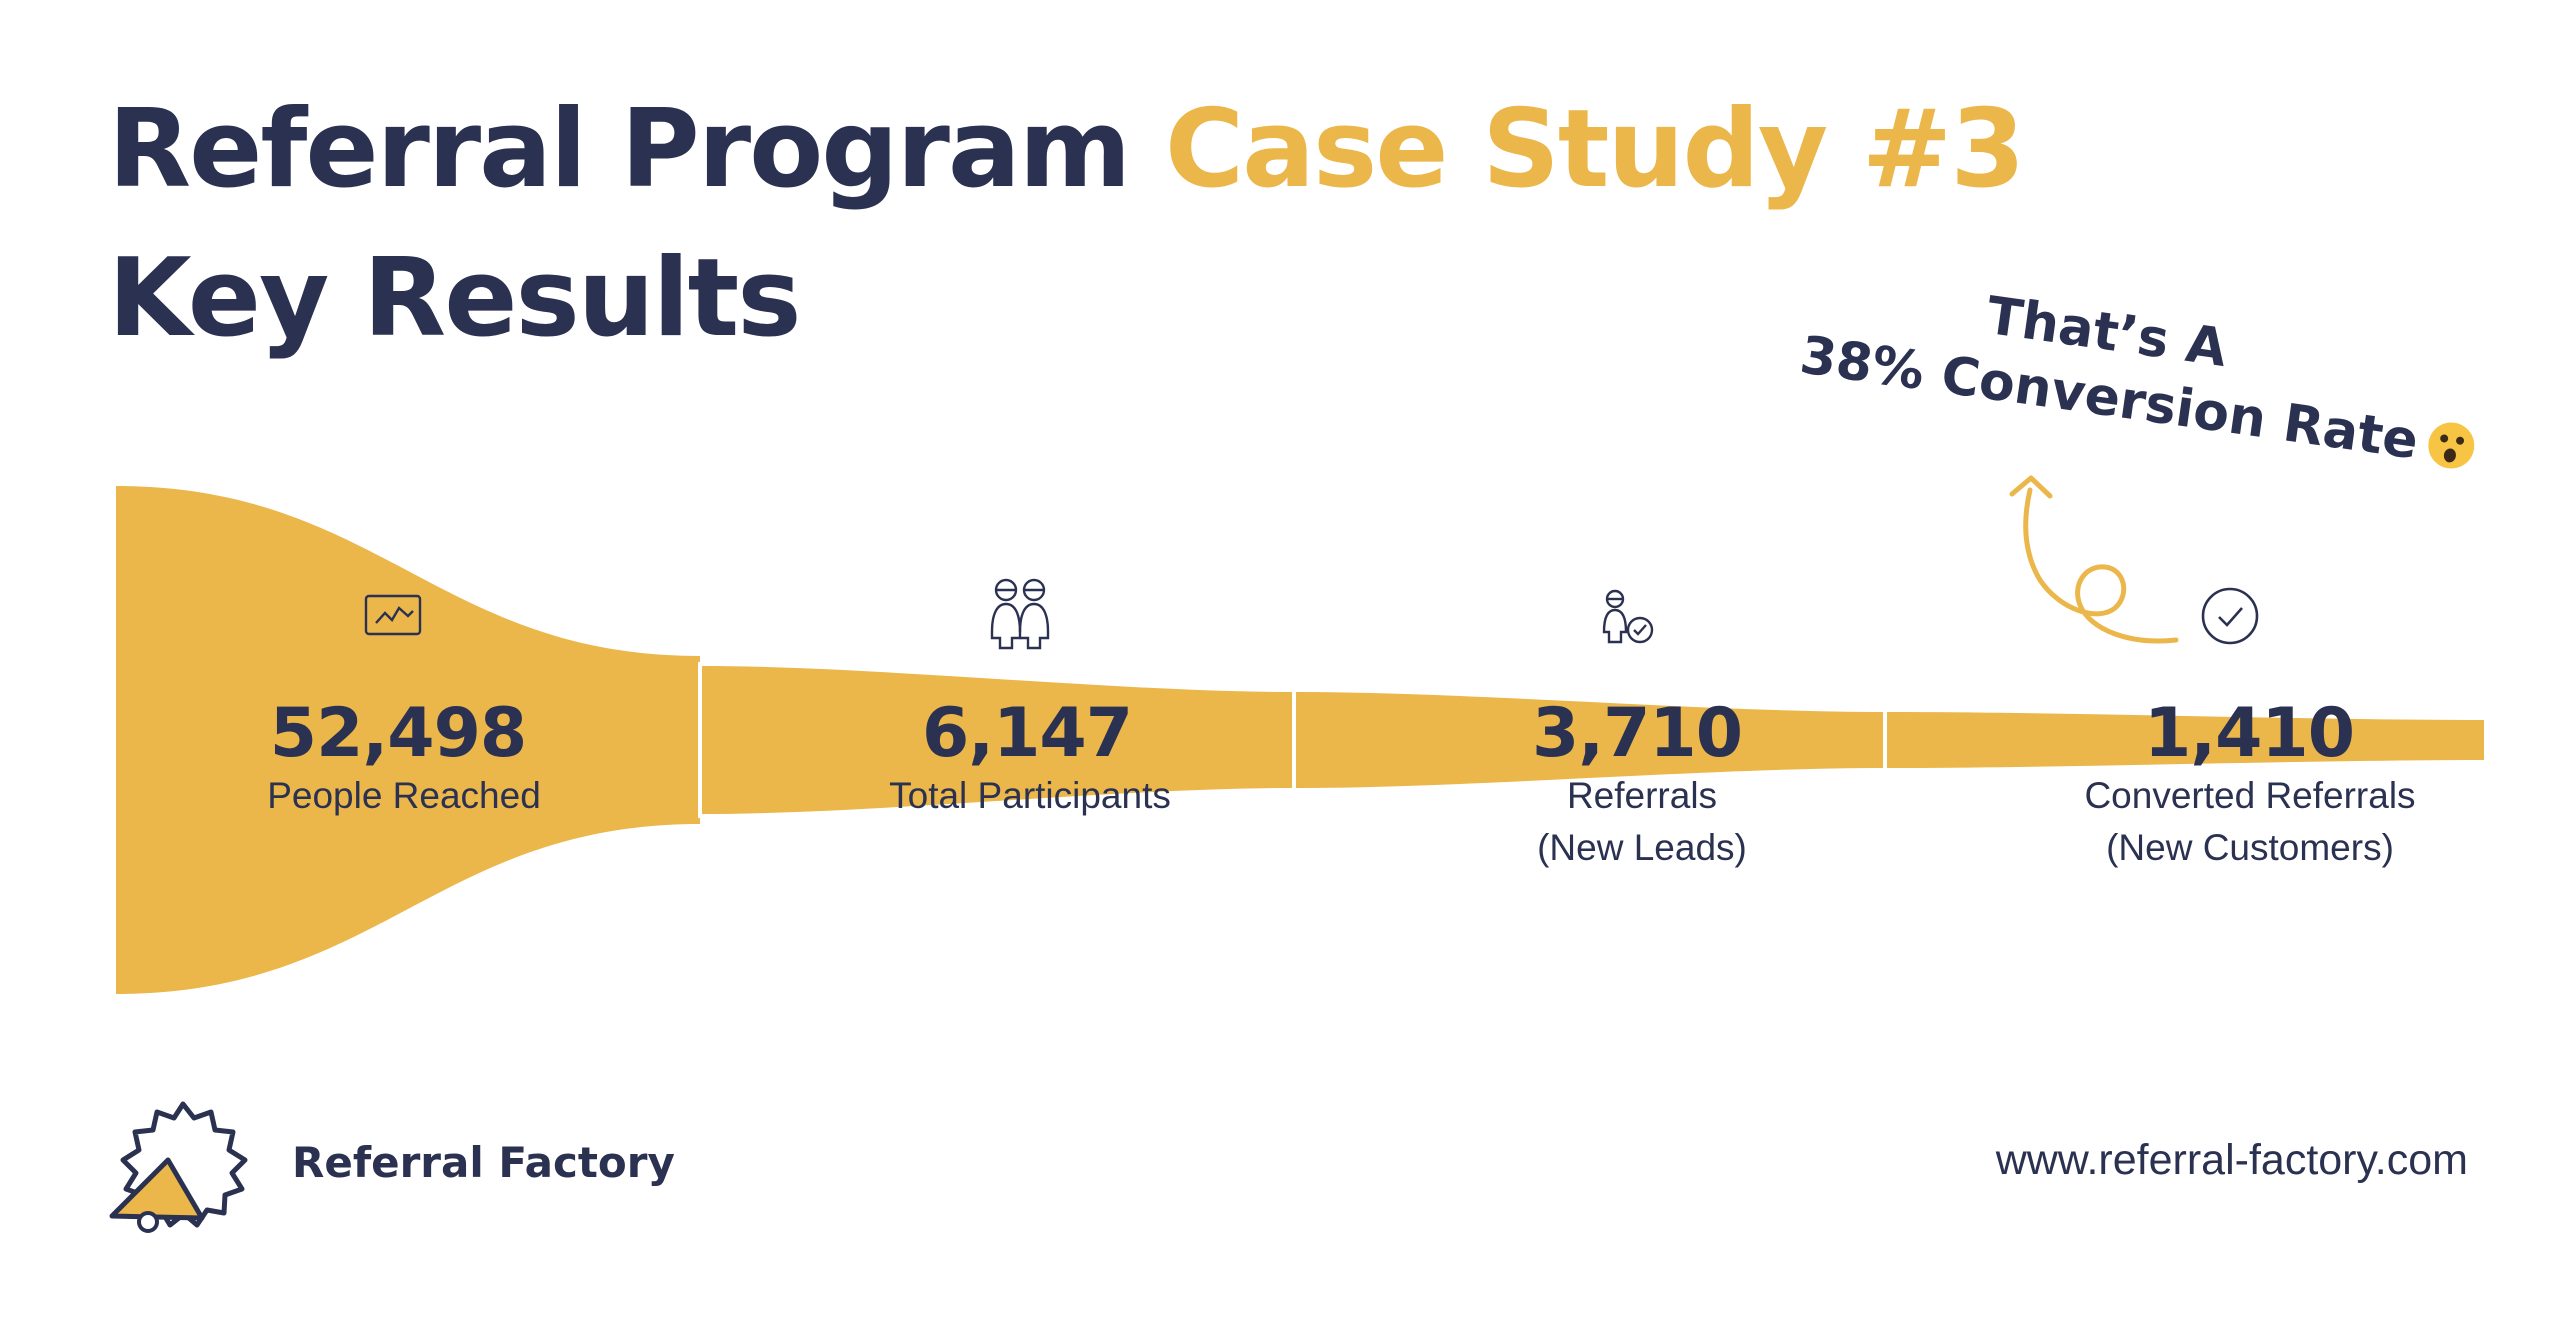  I want to click on conversion-callout: That’s A 38% Conversion Rate, so click(2135, 365).